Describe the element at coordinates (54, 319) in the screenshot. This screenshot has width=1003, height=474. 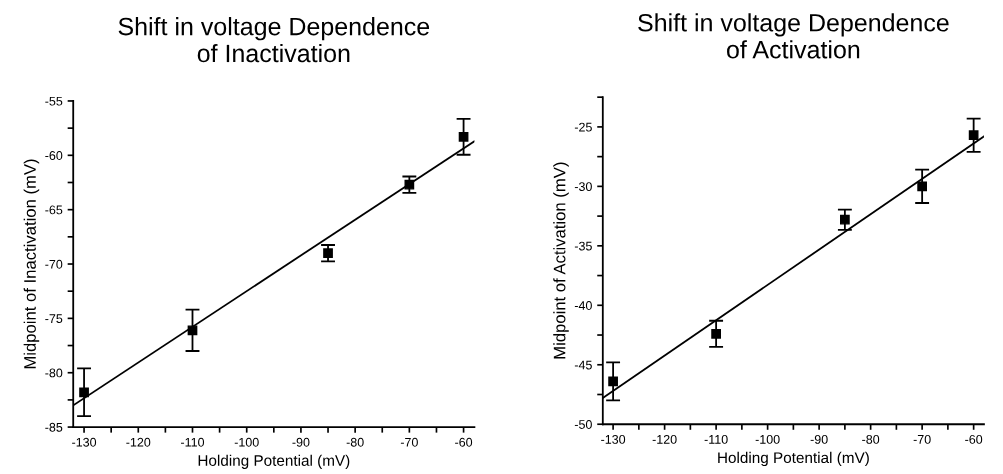
I see `y-tick-label: -75` at that location.